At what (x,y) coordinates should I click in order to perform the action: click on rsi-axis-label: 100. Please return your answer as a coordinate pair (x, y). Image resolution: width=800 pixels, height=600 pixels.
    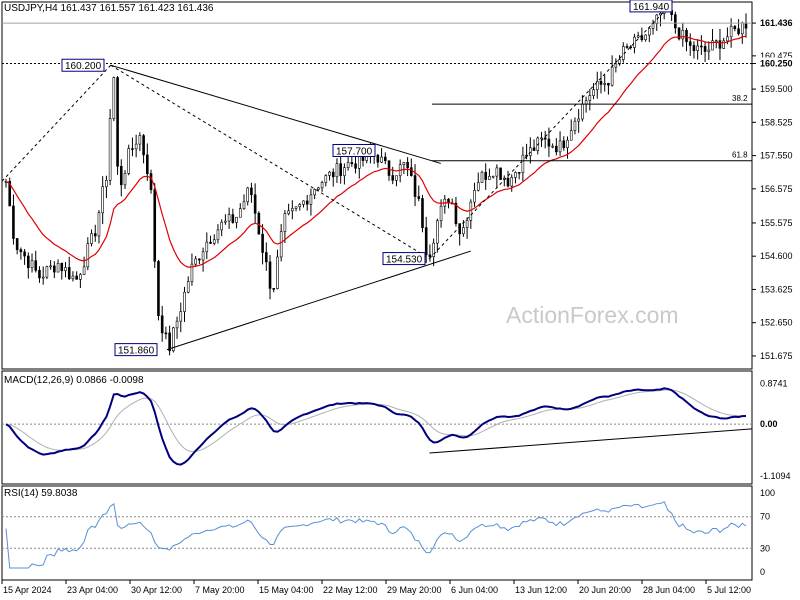
    Looking at the image, I should click on (767, 493).